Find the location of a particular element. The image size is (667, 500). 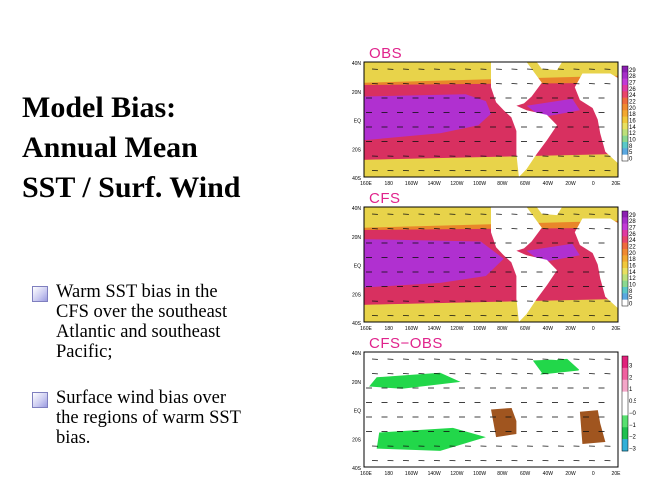

colorbar-label: 0.5 is located at coordinates (632, 402).